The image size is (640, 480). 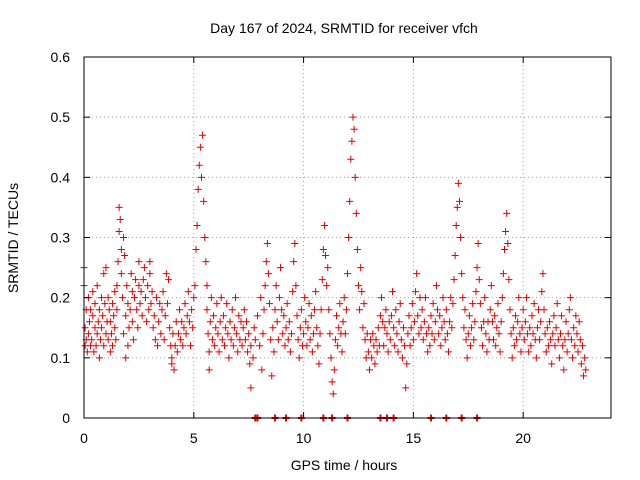 What do you see at coordinates (414, 438) in the screenshot?
I see `x-tick-label: 15` at bounding box center [414, 438].